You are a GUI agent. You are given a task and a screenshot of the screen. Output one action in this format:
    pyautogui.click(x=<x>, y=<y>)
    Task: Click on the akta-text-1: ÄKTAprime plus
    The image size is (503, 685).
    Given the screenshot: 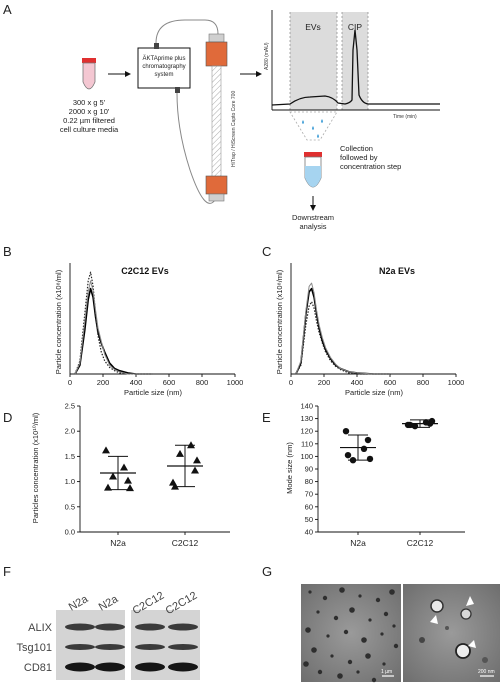 What is the action you would take?
    pyautogui.click(x=164, y=58)
    